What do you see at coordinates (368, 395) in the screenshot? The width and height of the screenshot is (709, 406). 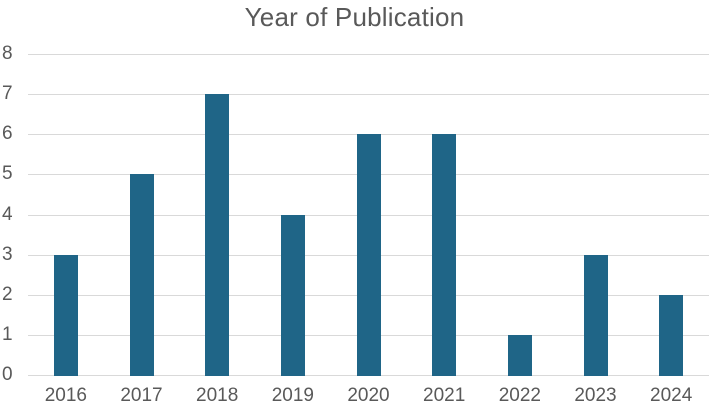 I see `x-axis-tick-label: 2020` at bounding box center [368, 395].